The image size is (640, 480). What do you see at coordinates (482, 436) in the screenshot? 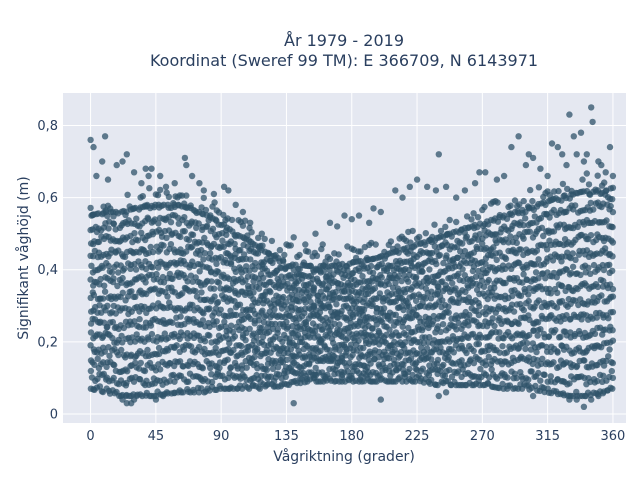
I see `x-tick-label: 270` at bounding box center [482, 436].